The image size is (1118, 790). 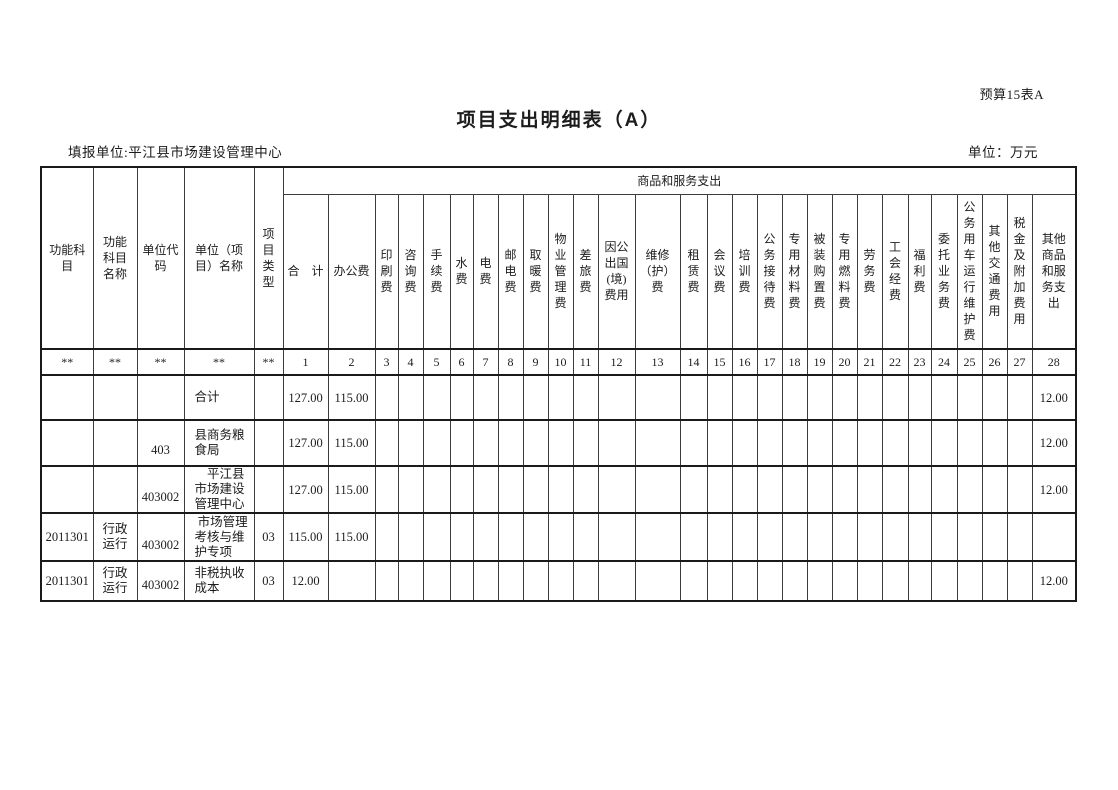 What do you see at coordinates (510, 271) in the screenshot?
I see `header-cell: 邮 电 费` at bounding box center [510, 271].